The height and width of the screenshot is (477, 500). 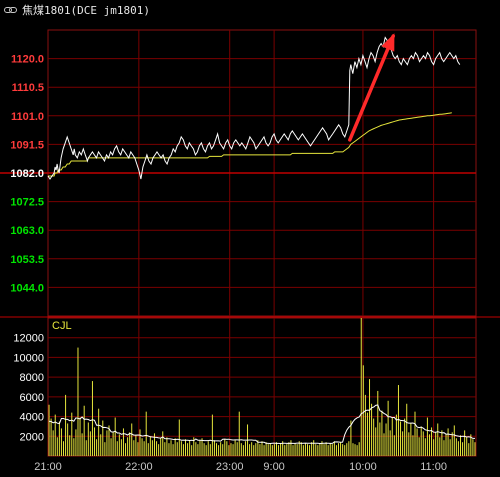 What do you see at coordinates (230, 467) in the screenshot?
I see `time-axis-label: 23:00` at bounding box center [230, 467].